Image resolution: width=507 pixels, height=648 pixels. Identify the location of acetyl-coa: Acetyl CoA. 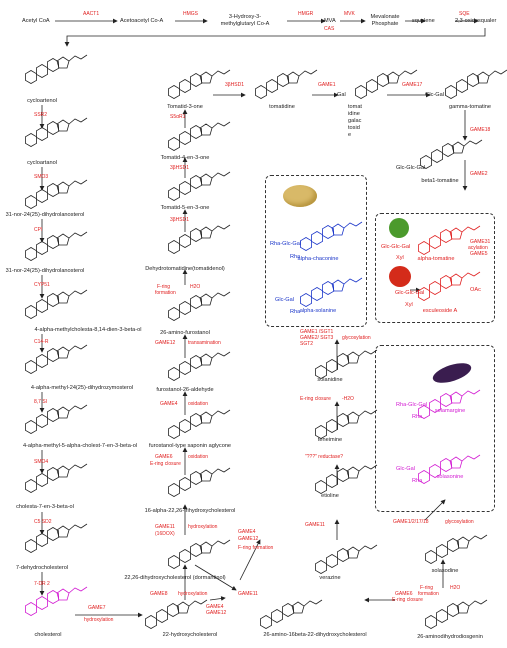
(36, 21).